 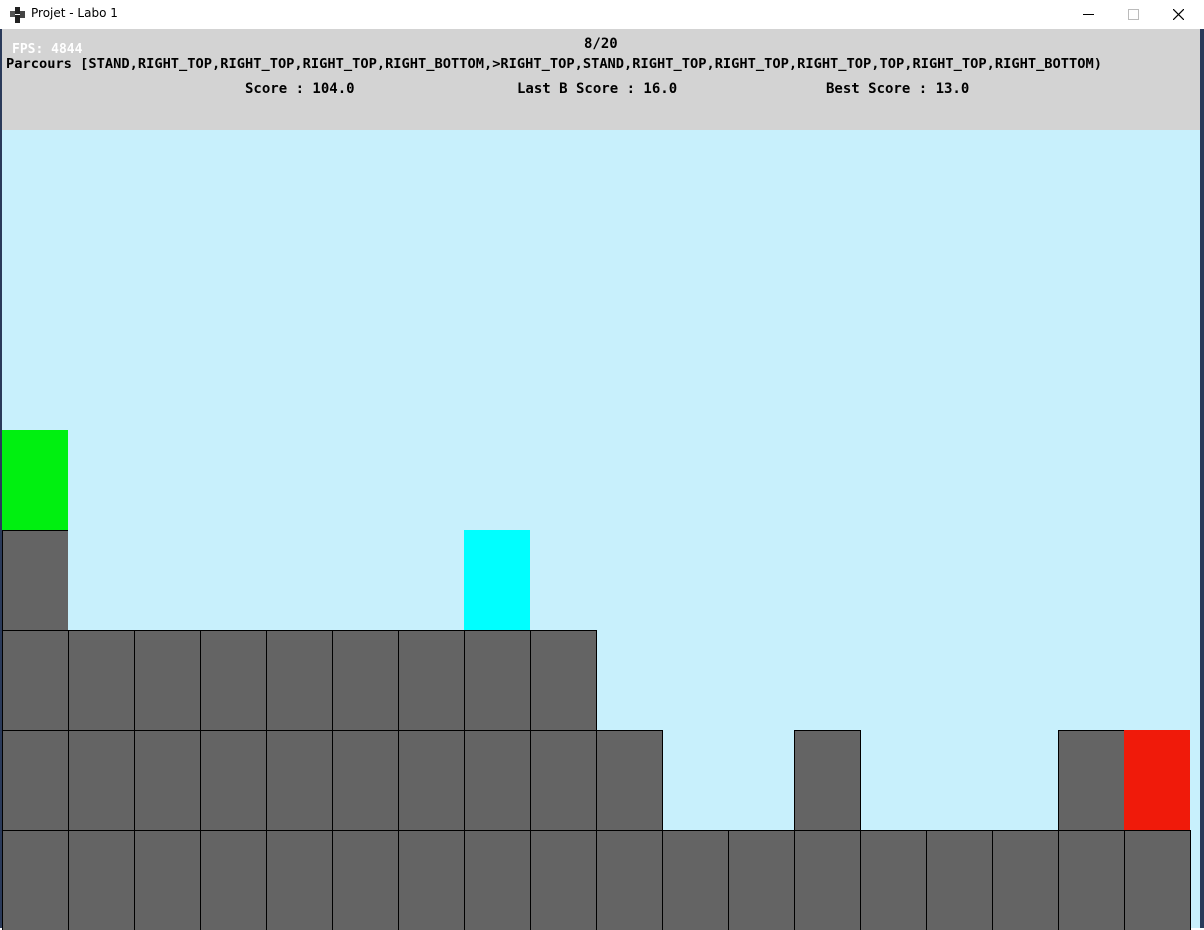 I want to click on window-title: Projet - Labo 1, so click(x=74, y=13).